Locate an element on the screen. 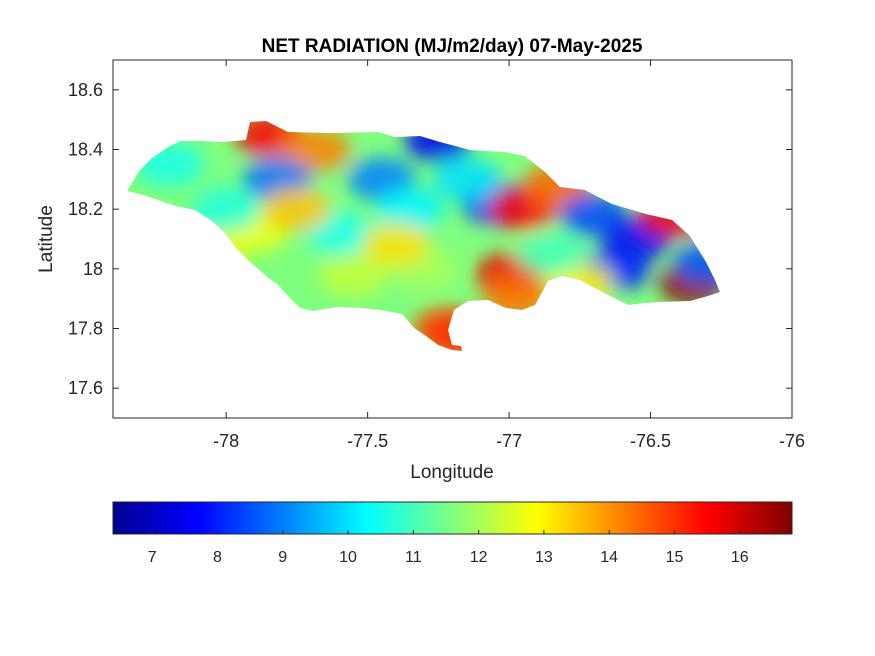  colorbar-tick-label: 8 is located at coordinates (217, 557).